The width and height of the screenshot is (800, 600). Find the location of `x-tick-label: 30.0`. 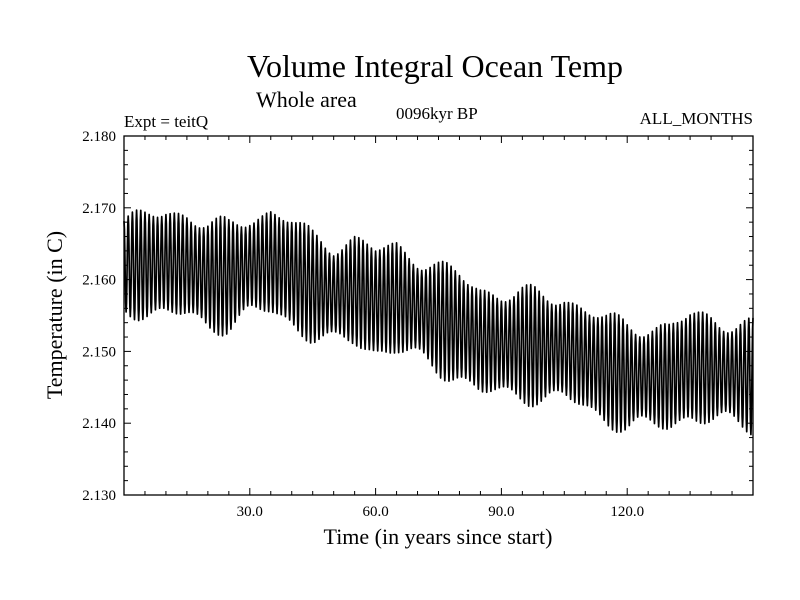

x-tick-label: 30.0 is located at coordinates (250, 512).